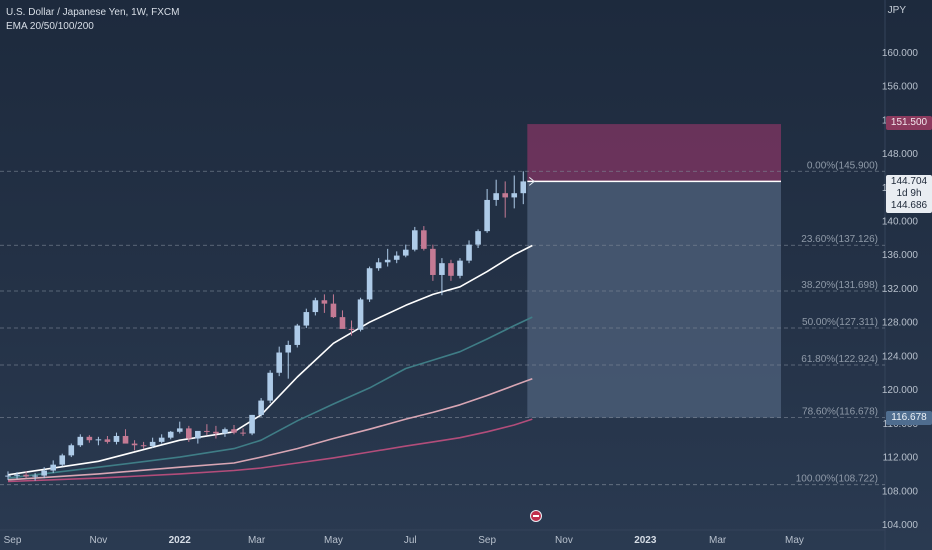 This screenshot has height=550, width=932. Describe the element at coordinates (837, 479) in the screenshot. I see `fib-level-label: 100.00%(108.722)` at that location.